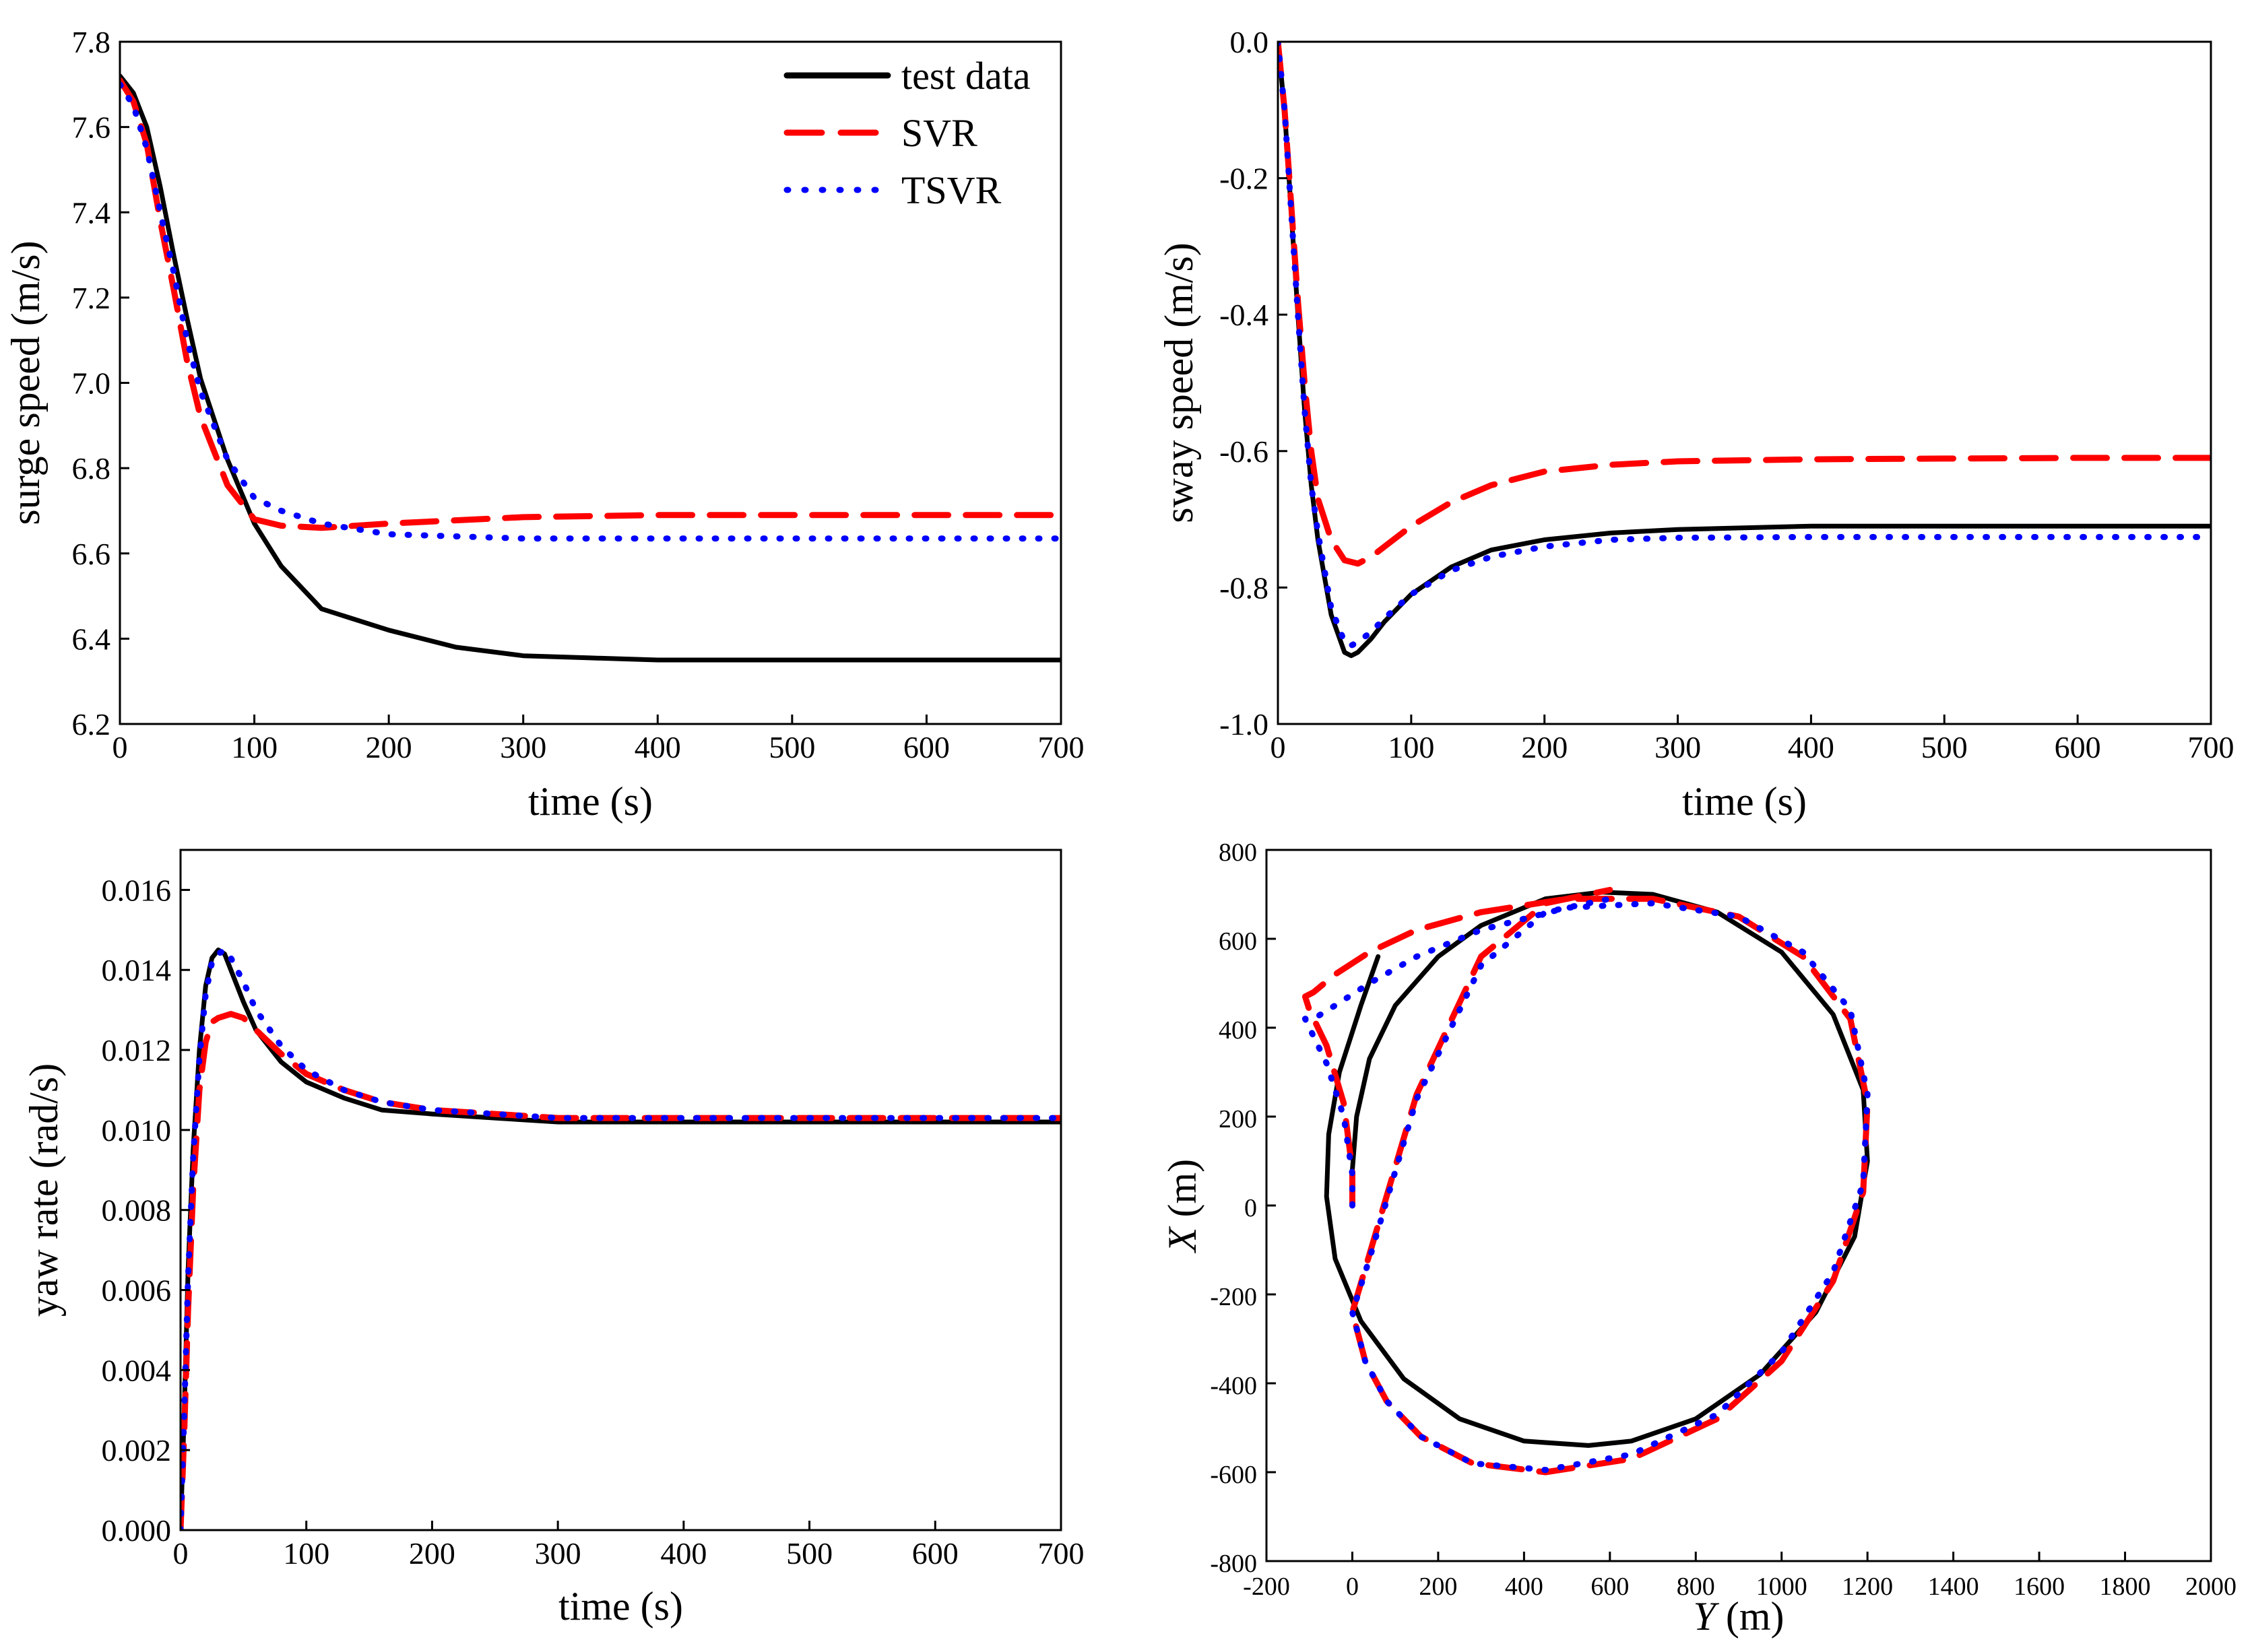  Describe the element at coordinates (137, 1370) in the screenshot. I see `yaw-ytick-label: 0.004` at that location.